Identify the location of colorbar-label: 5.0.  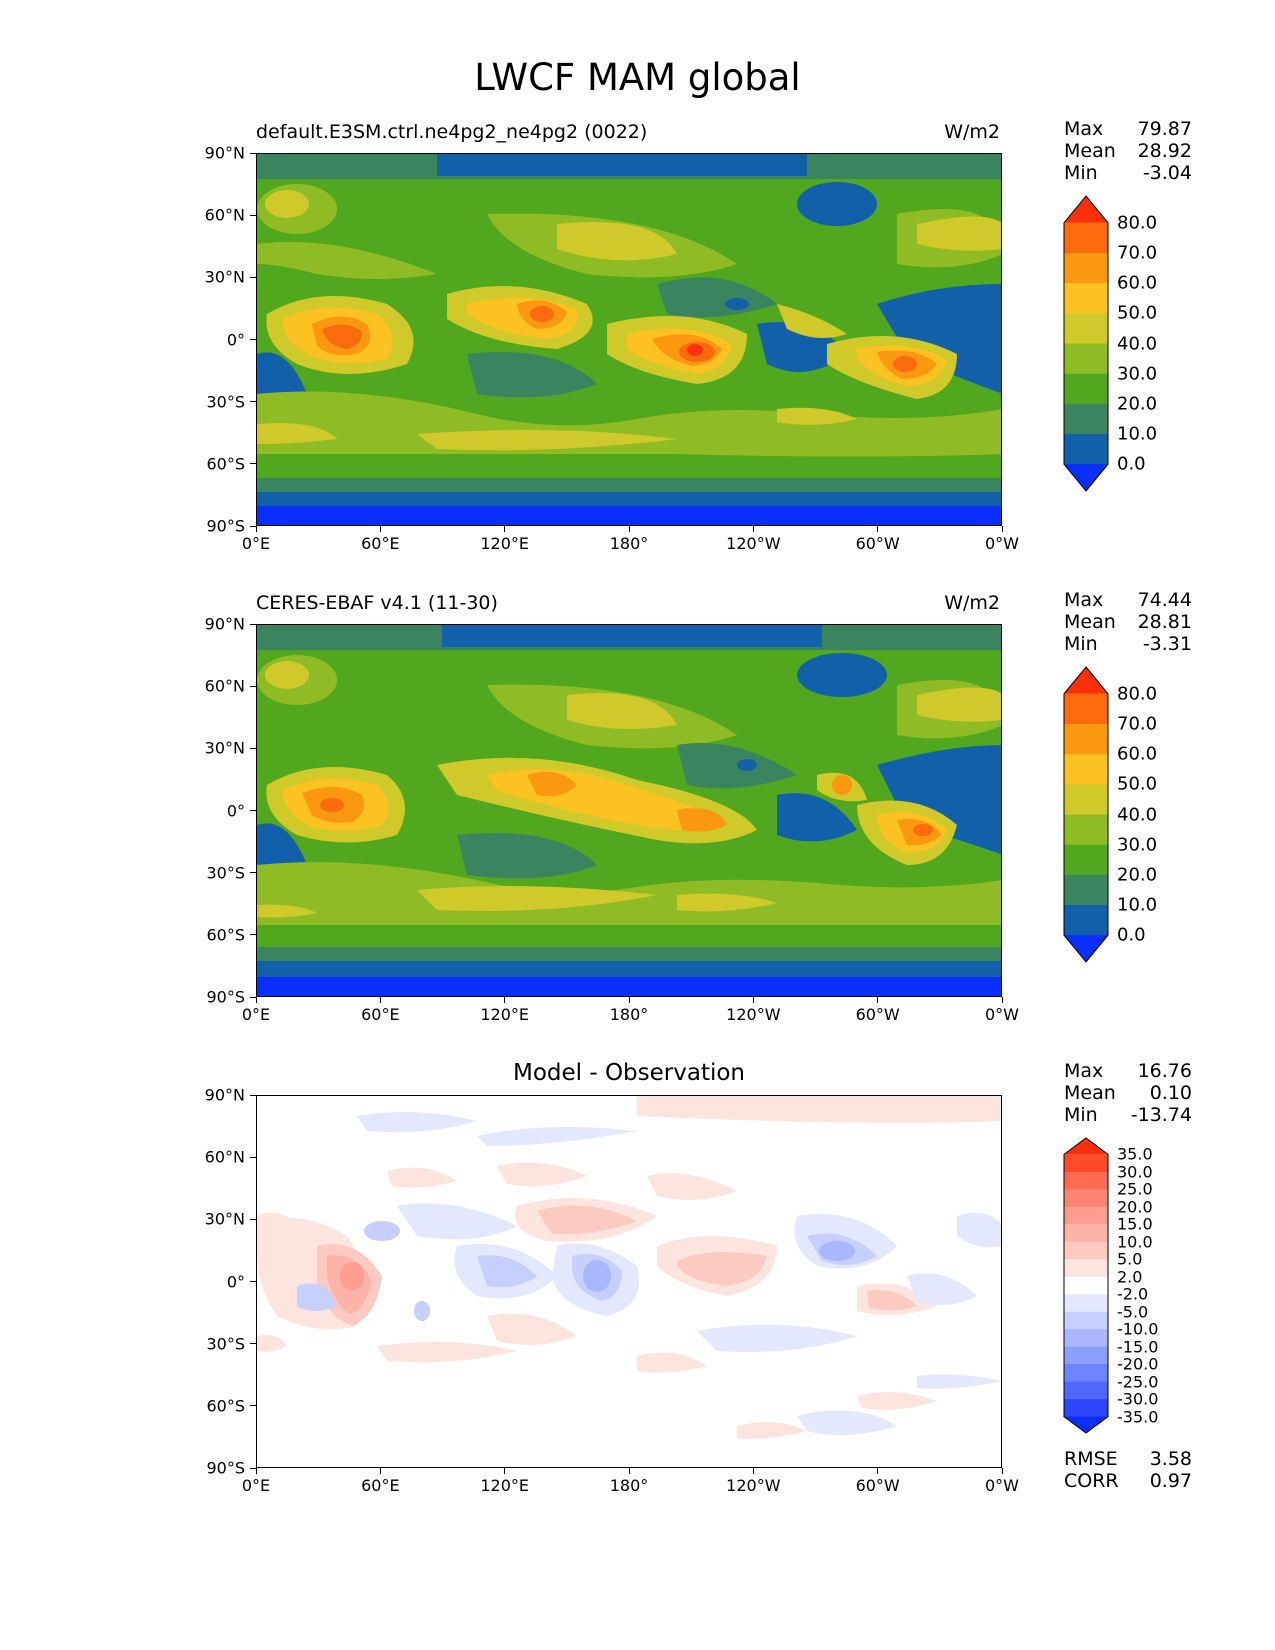
(1130, 1259).